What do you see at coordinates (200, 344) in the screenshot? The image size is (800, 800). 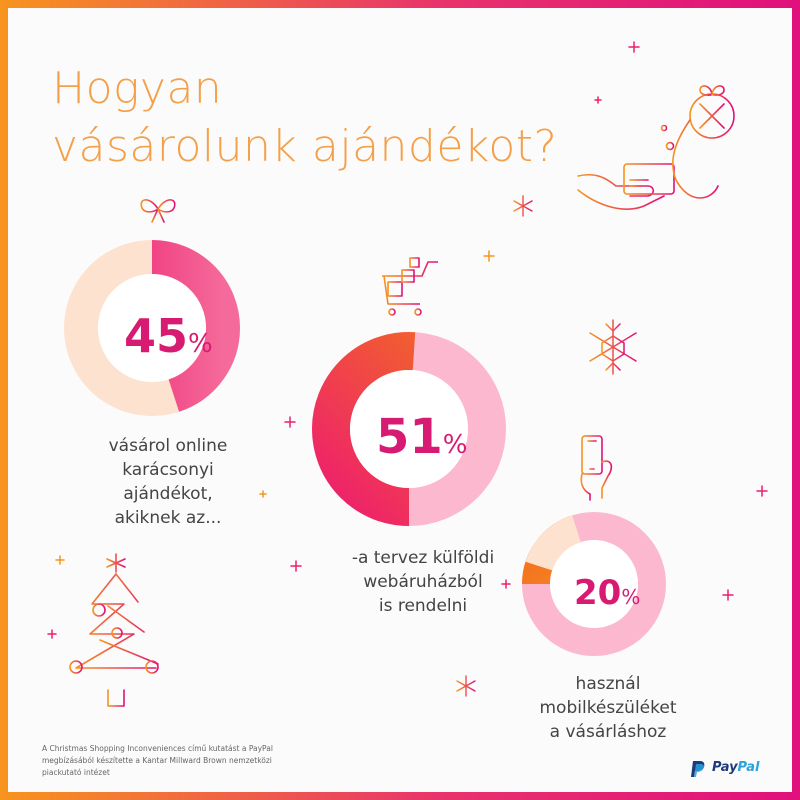 I see `stat-45-unit: %` at bounding box center [200, 344].